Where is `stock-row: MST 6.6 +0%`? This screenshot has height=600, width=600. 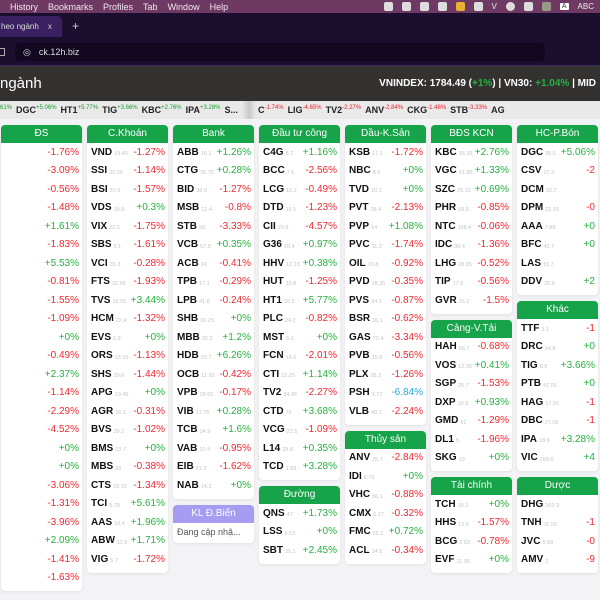 stock-row: MST 6.6 +0% is located at coordinates (299, 337).